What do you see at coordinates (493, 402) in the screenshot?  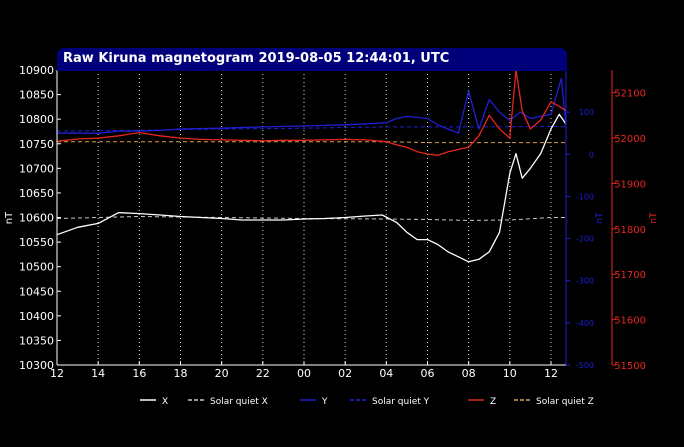 I see `legend-label: Z` at bounding box center [493, 402].